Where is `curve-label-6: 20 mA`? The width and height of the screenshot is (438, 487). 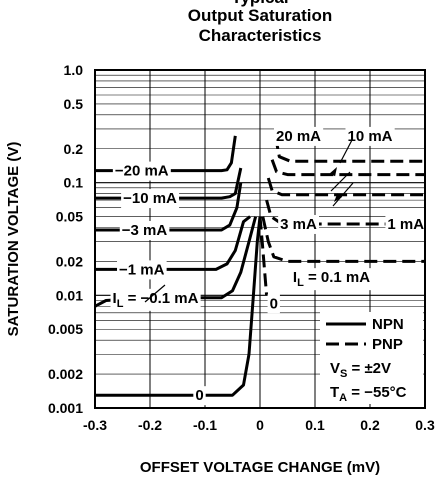
curve-label-6: 20 mA is located at coordinates (298, 136).